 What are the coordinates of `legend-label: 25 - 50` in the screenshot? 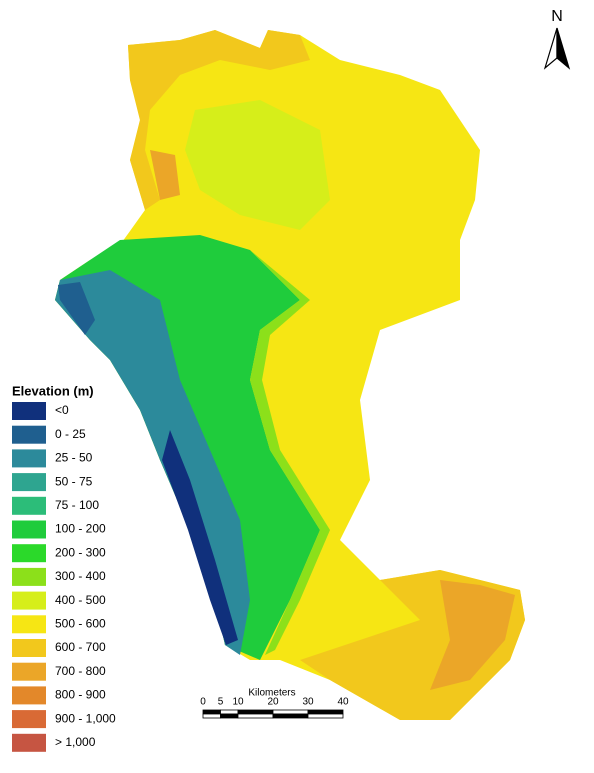 It's located at (74, 458).